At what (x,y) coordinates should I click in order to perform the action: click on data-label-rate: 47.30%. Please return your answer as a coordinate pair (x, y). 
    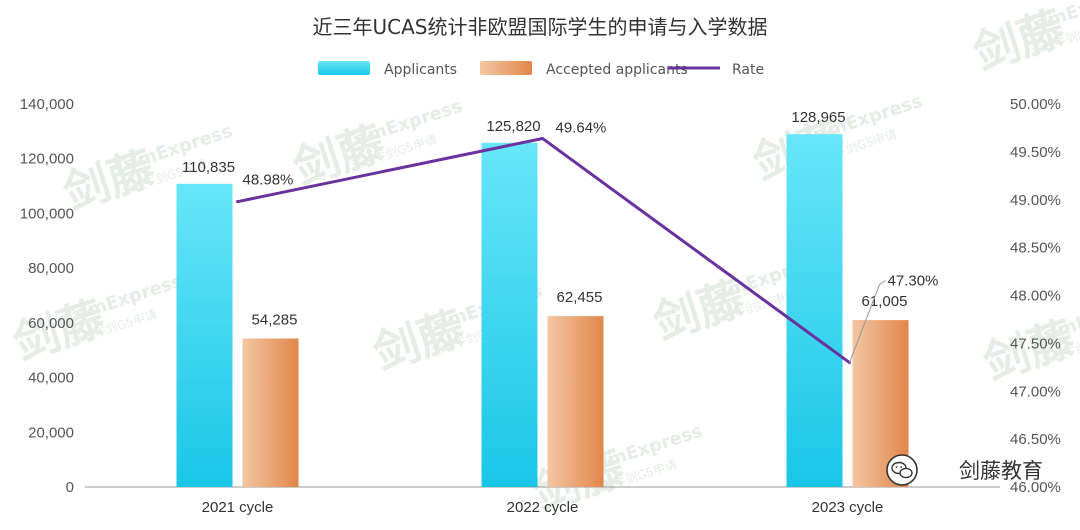
    Looking at the image, I should click on (913, 281).